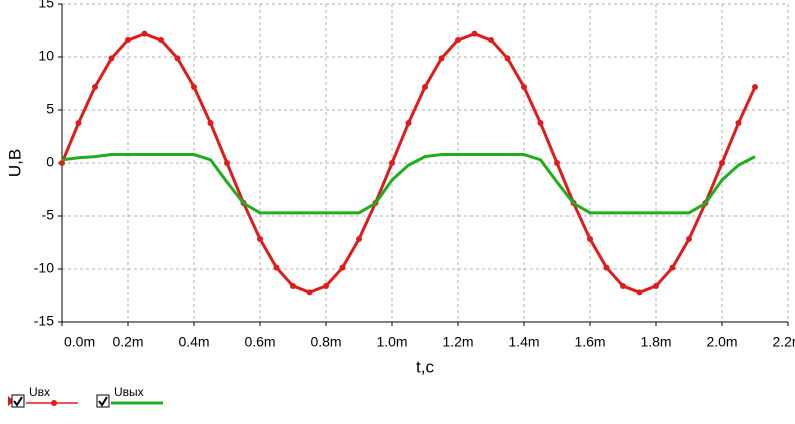 The height and width of the screenshot is (424, 795). I want to click on legend-marker, so click(54, 403).